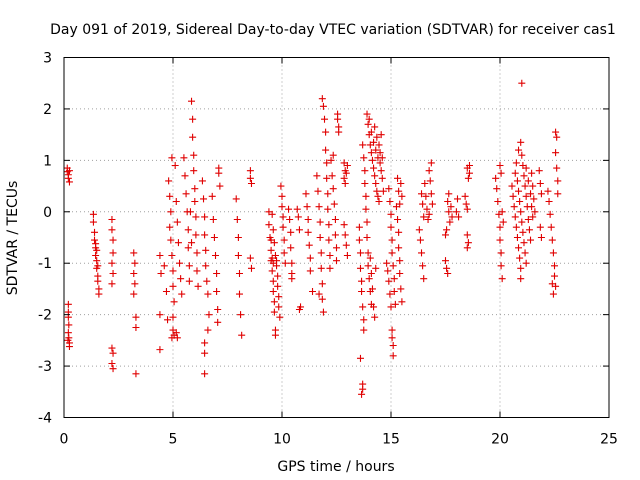 The width and height of the screenshot is (640, 480). Describe the element at coordinates (45, 367) in the screenshot. I see `y-tick-label: -3` at that location.